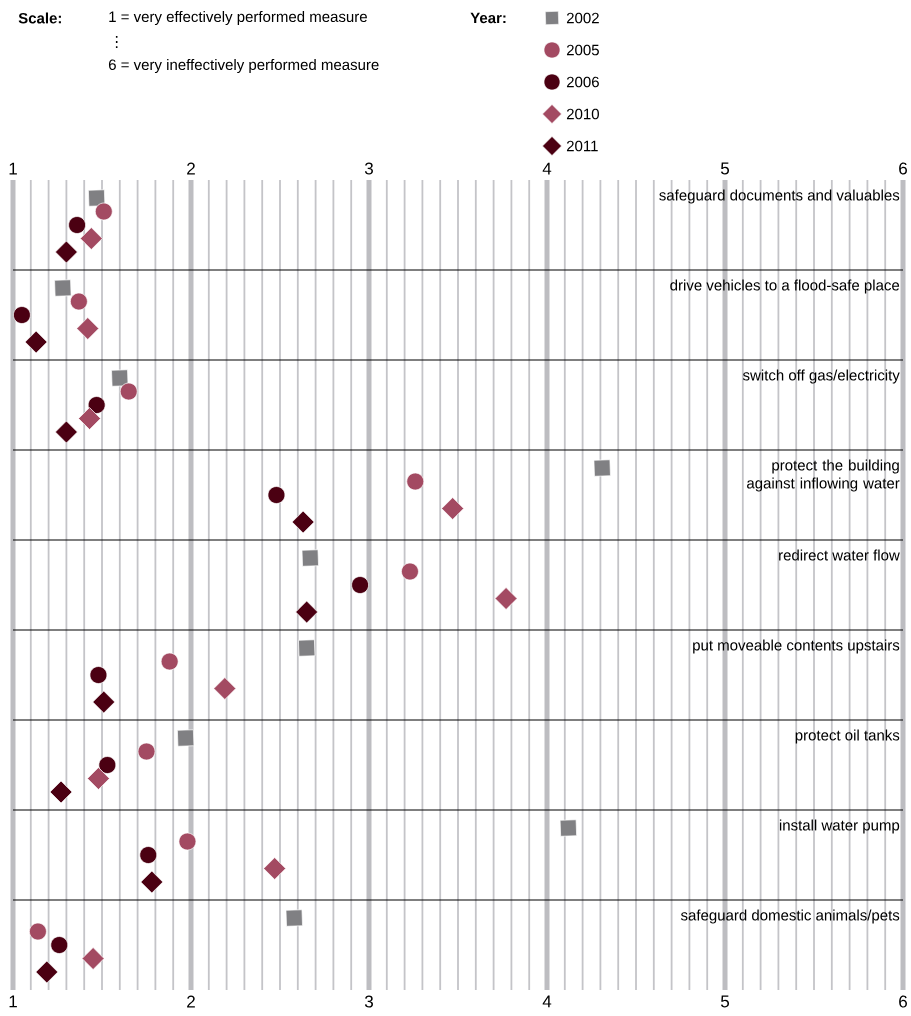  Describe the element at coordinates (903, 1001) in the screenshot. I see `x-tick-label: 6` at that location.